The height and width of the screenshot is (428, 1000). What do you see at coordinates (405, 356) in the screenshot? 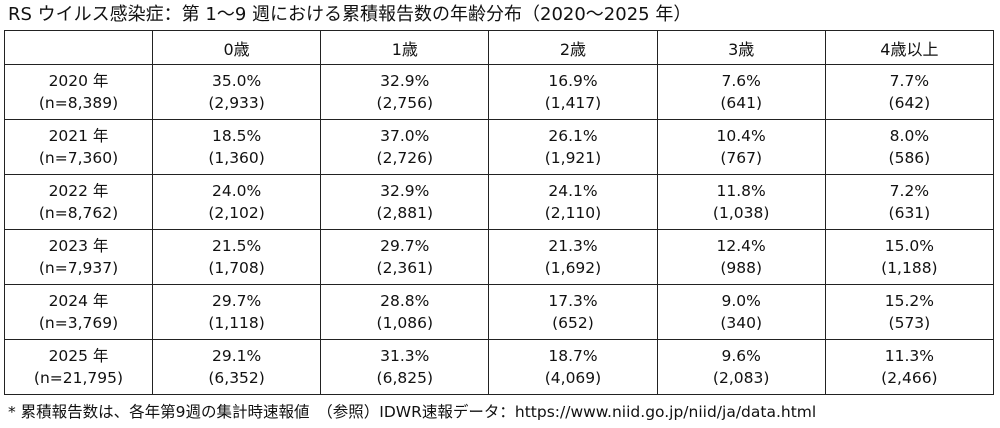
I see `percentage-value: 31.3%` at bounding box center [405, 356].